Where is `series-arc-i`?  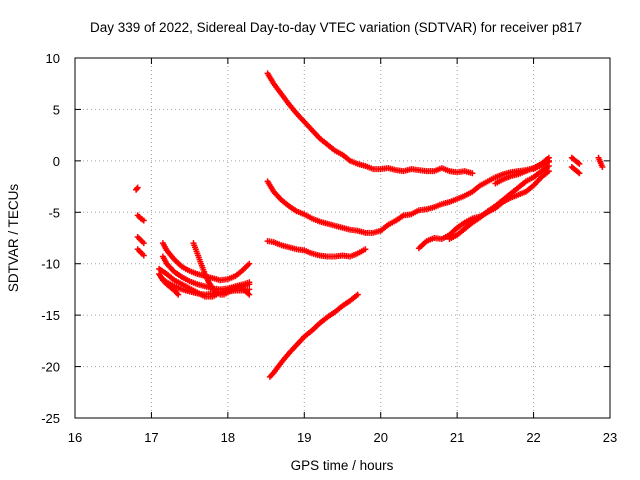
series-arc-i is located at coordinates (204, 282).